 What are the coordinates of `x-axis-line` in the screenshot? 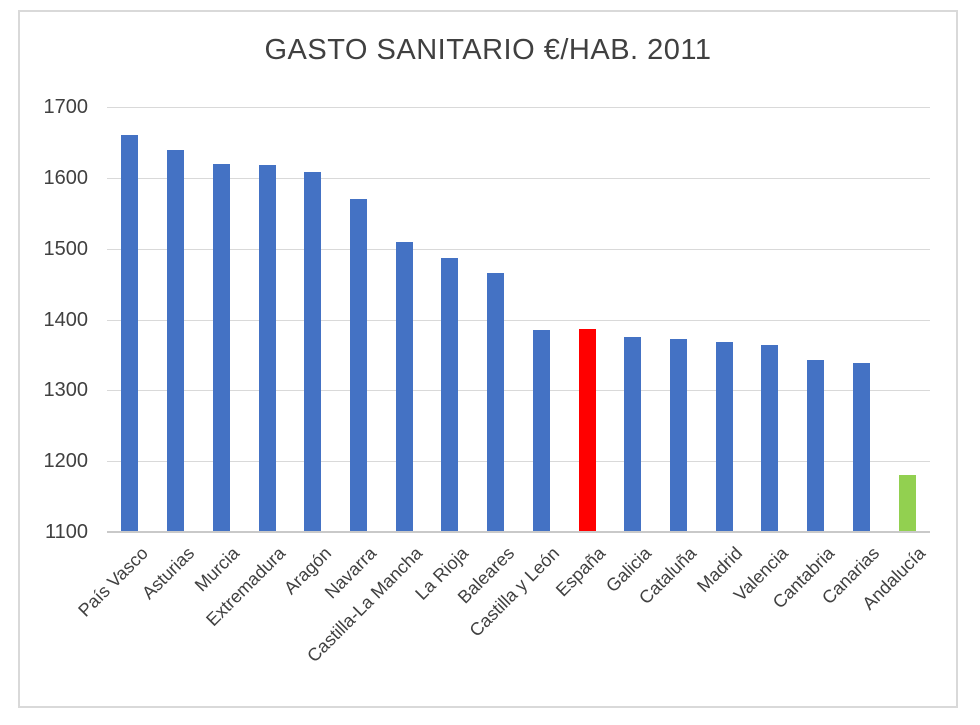 It's located at (518, 532).